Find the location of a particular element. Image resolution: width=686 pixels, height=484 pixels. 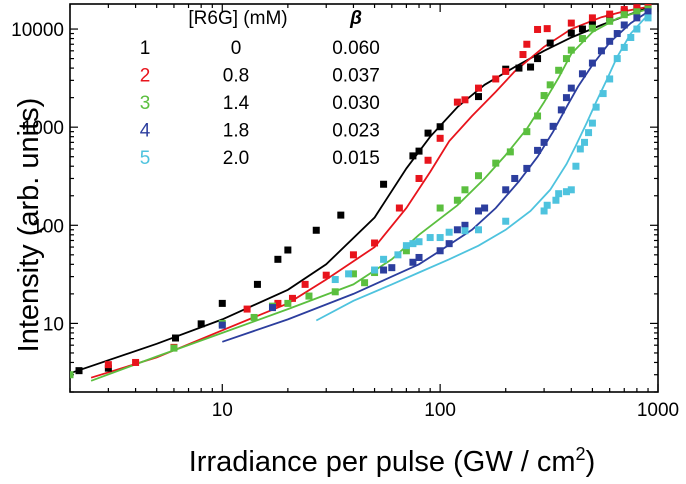

legend-beta: 0.060 is located at coordinates (356, 48).